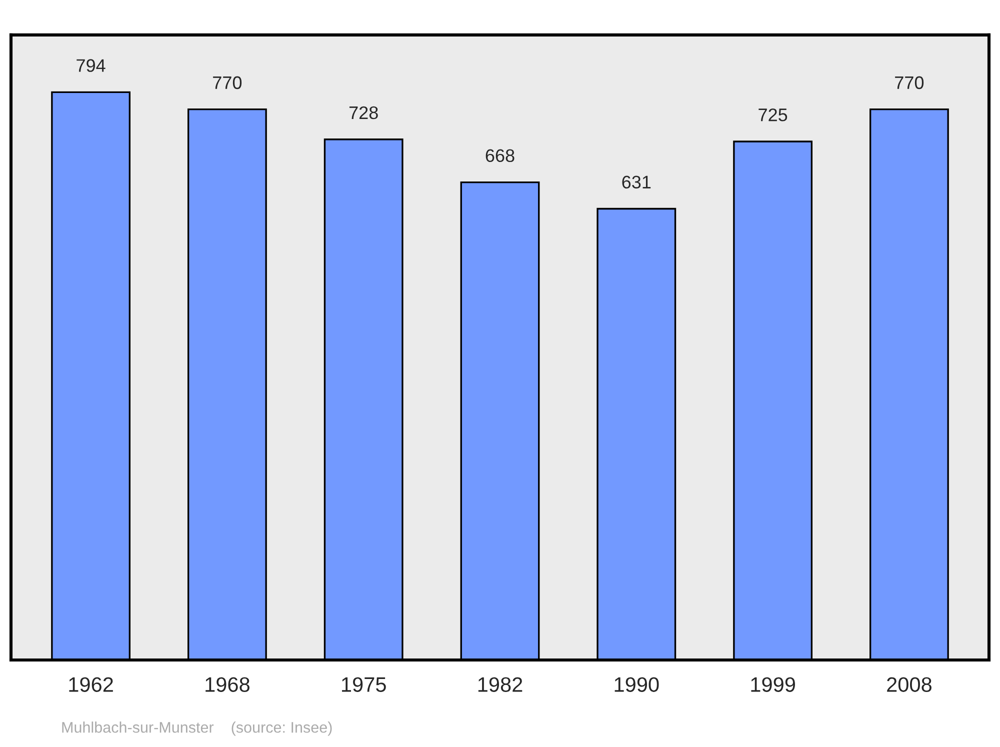  What do you see at coordinates (773, 115) in the screenshot?
I see `data-label: 725` at bounding box center [773, 115].